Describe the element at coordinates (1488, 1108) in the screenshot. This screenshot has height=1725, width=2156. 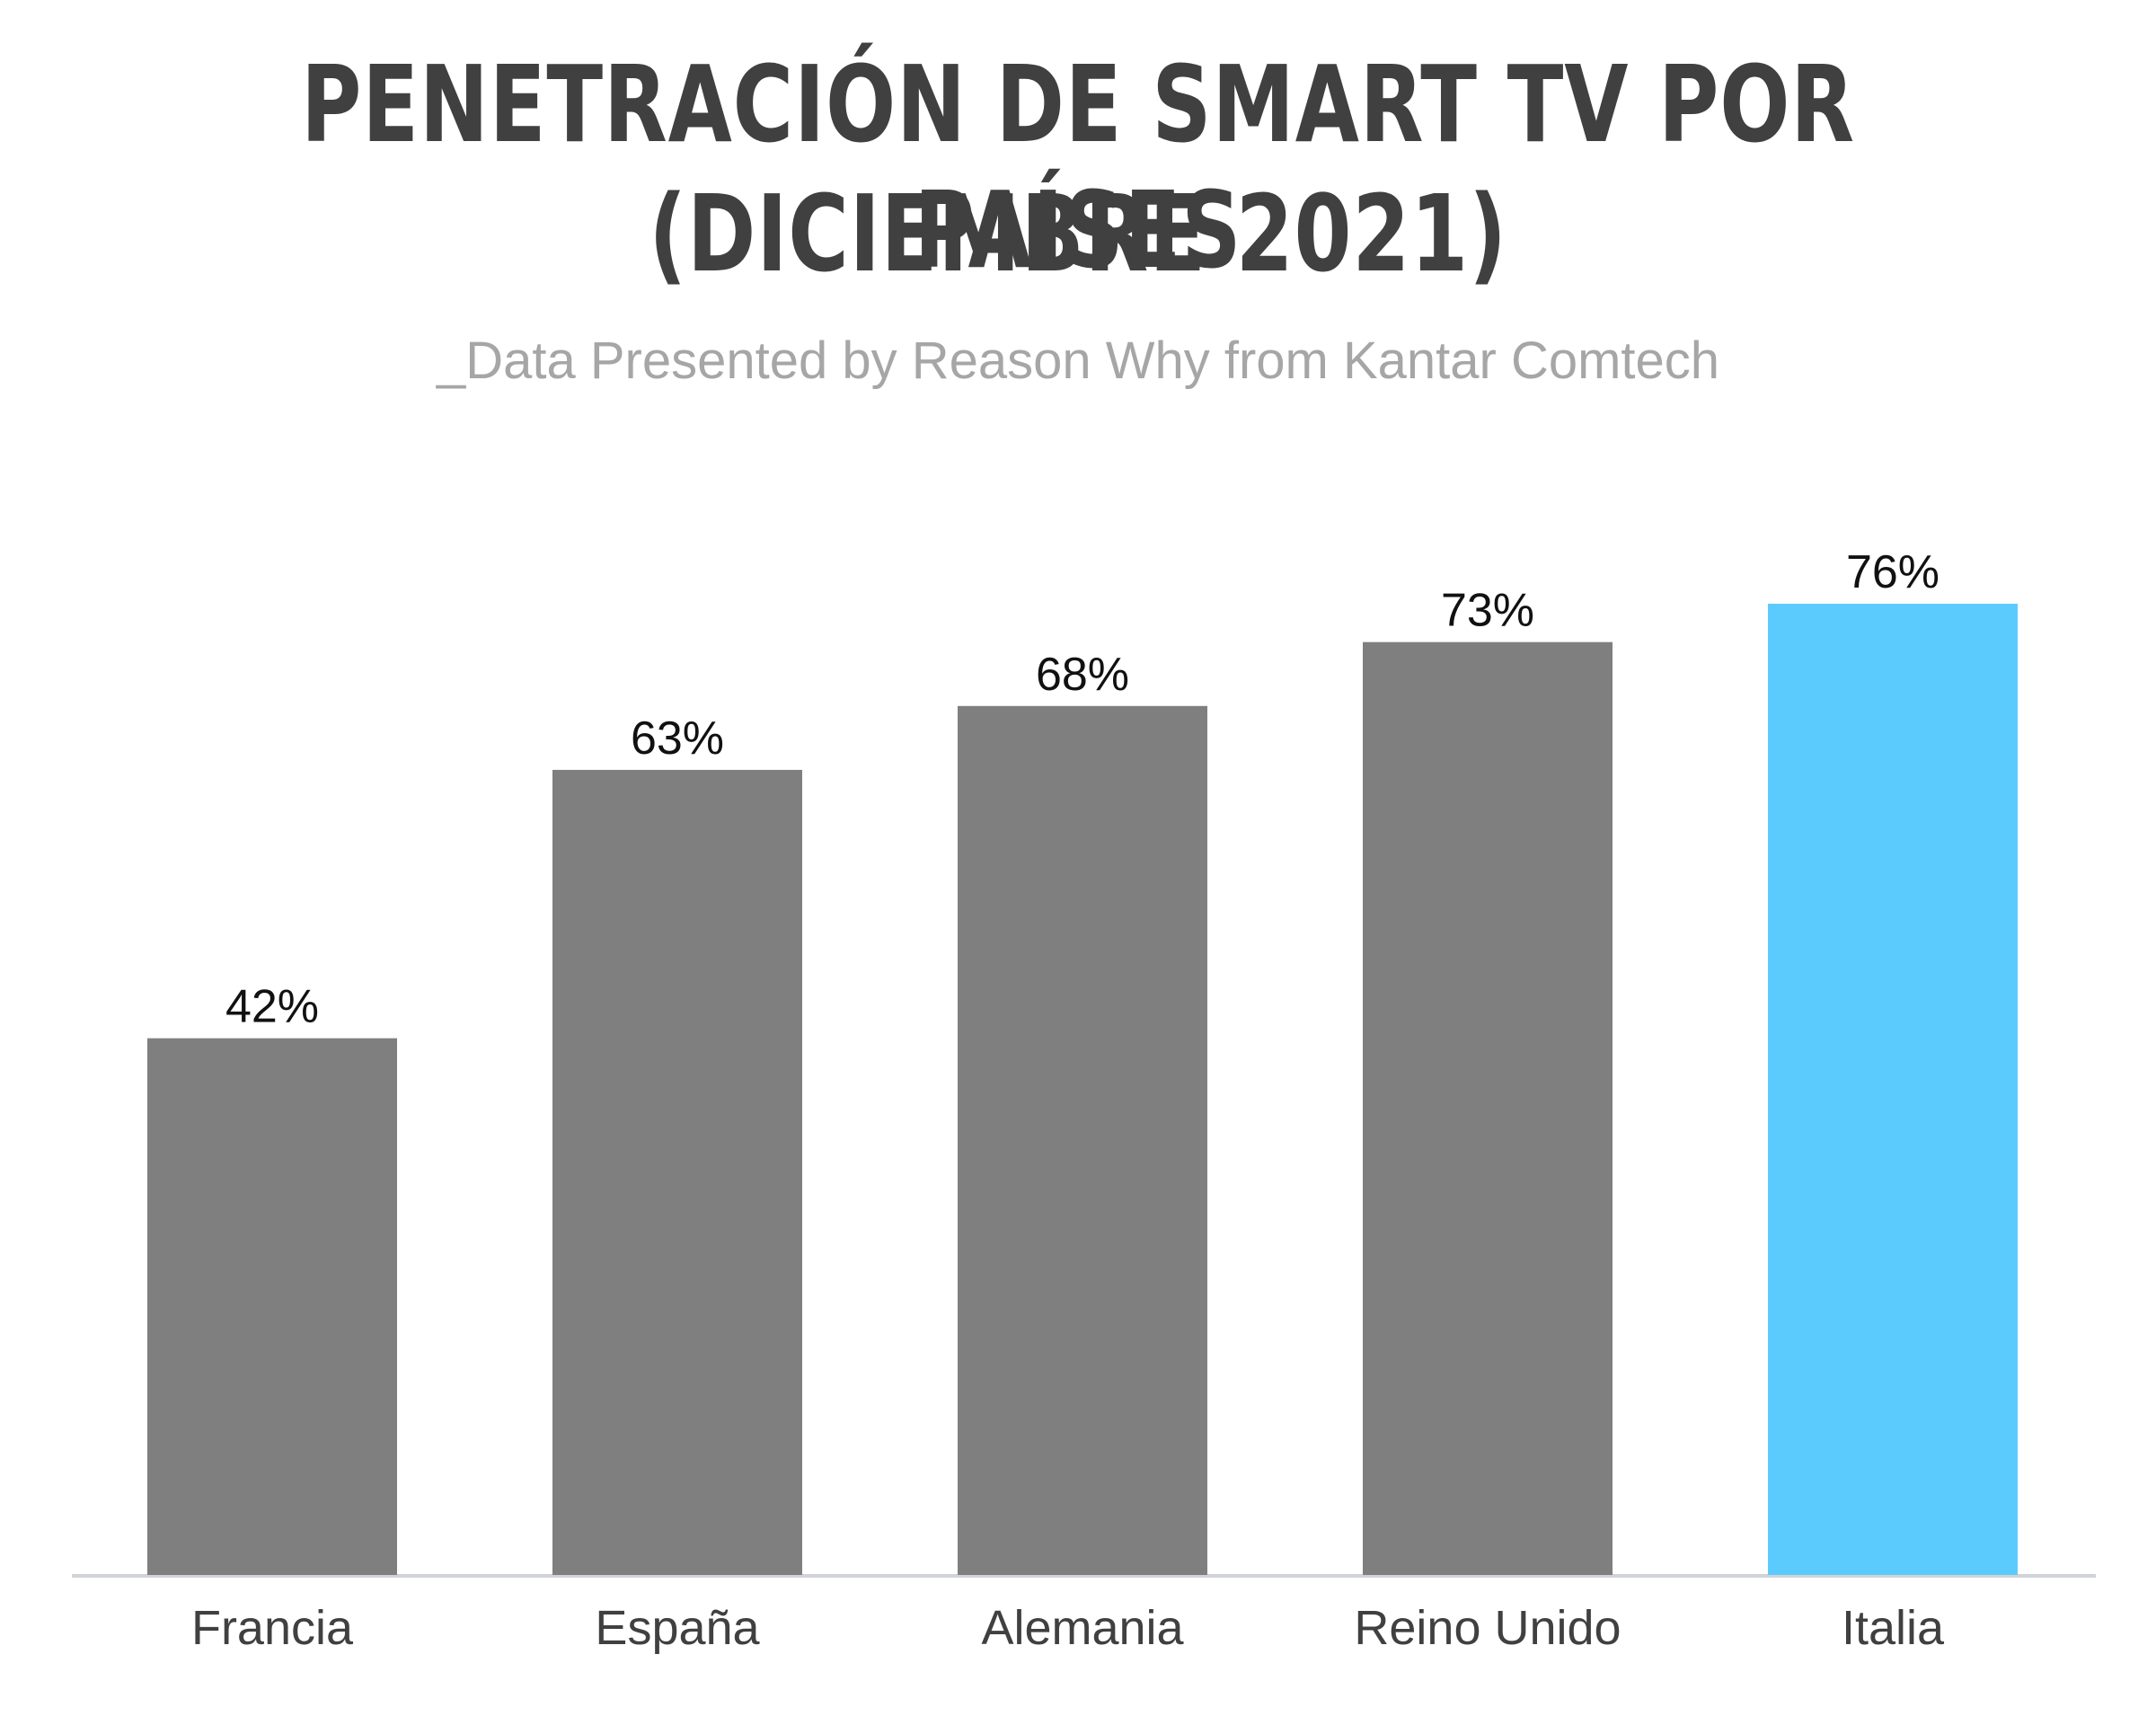
I see `bar-reino-unido` at that location.